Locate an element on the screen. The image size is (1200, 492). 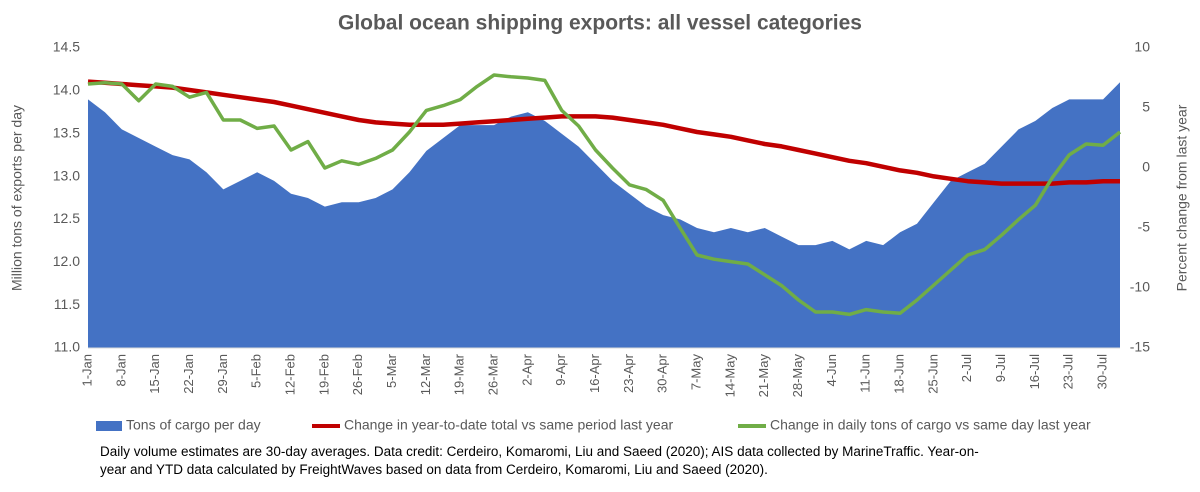
y2-tick-label: 5 is located at coordinates (1146, 107).